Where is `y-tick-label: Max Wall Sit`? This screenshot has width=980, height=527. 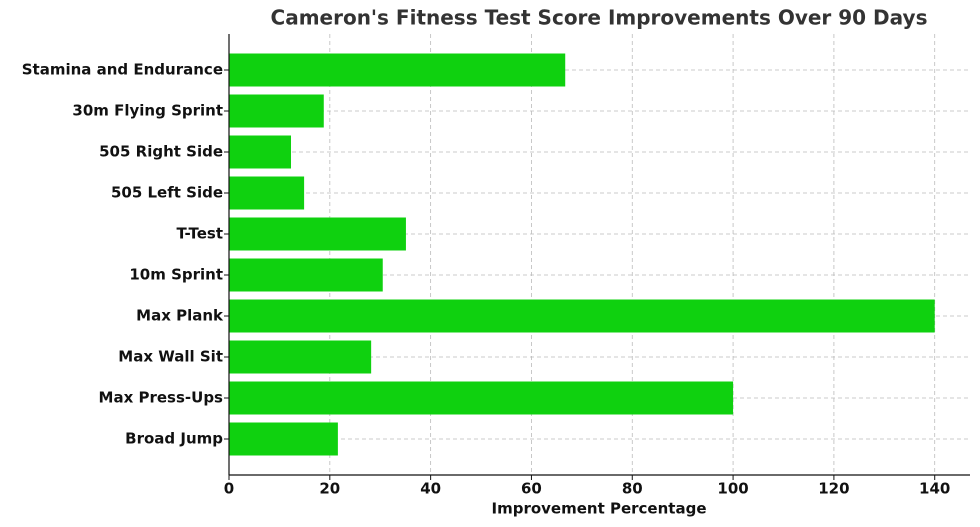
y-tick-label: Max Wall Sit is located at coordinates (170, 357).